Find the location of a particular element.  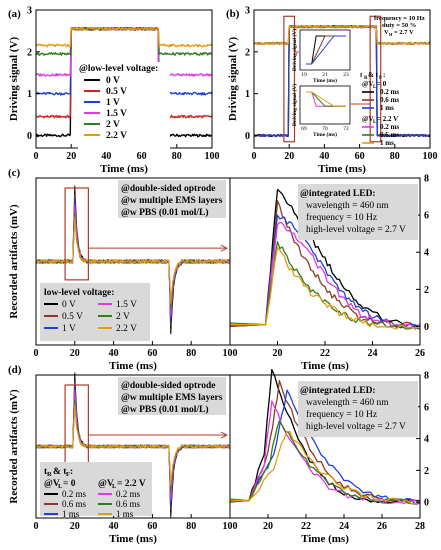

panel-c-y-axis-label: Recorded artifacts (mV) is located at coordinates (14, 261).